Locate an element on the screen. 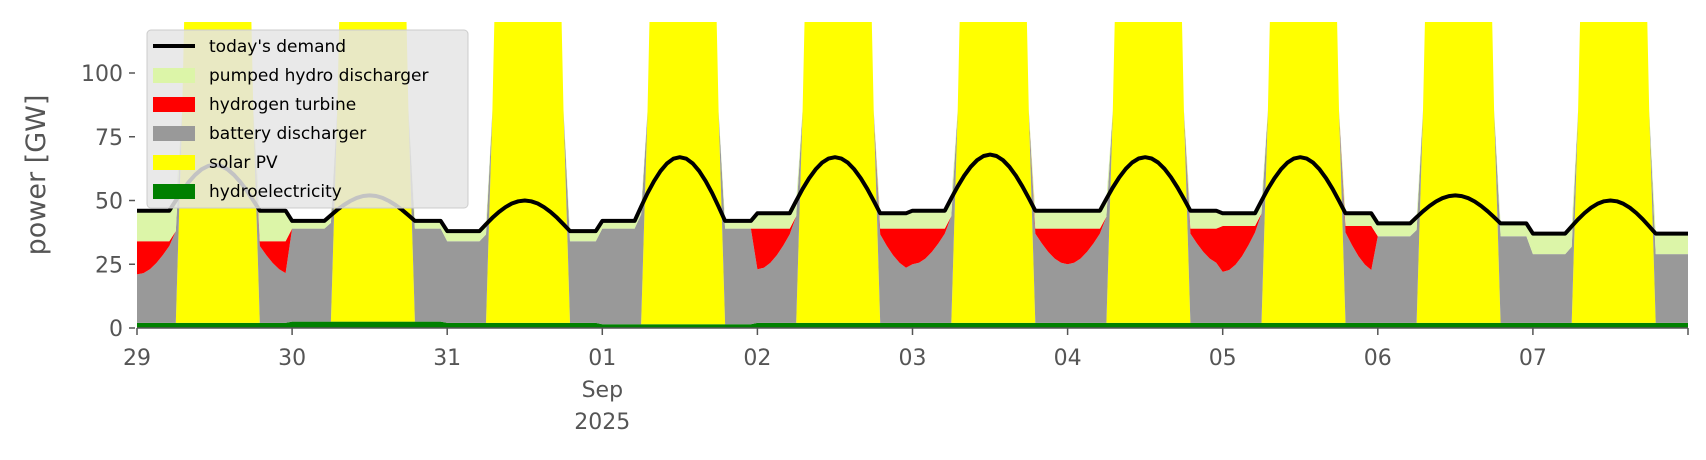 This screenshot has height=460, width=1706. y-tick-label: 100 is located at coordinates (102, 74).